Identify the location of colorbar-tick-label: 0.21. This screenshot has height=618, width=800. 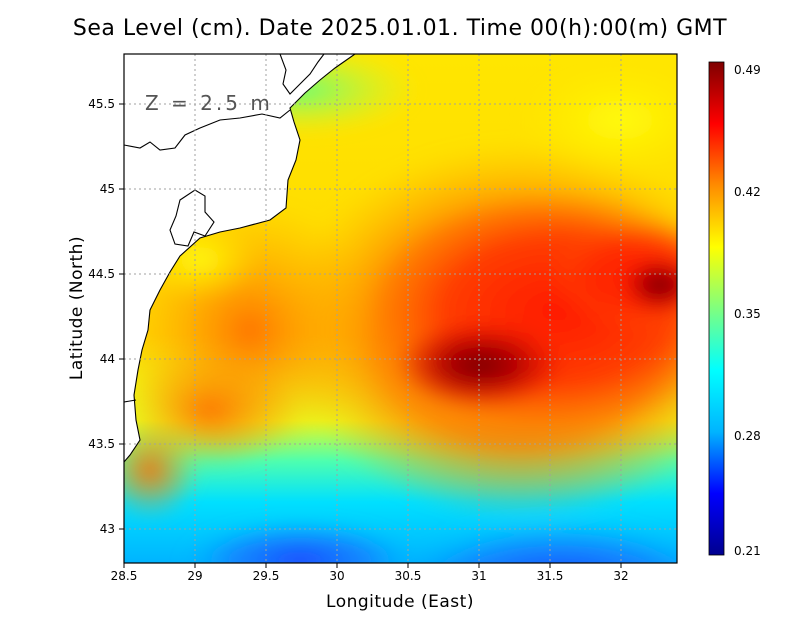
(747, 551).